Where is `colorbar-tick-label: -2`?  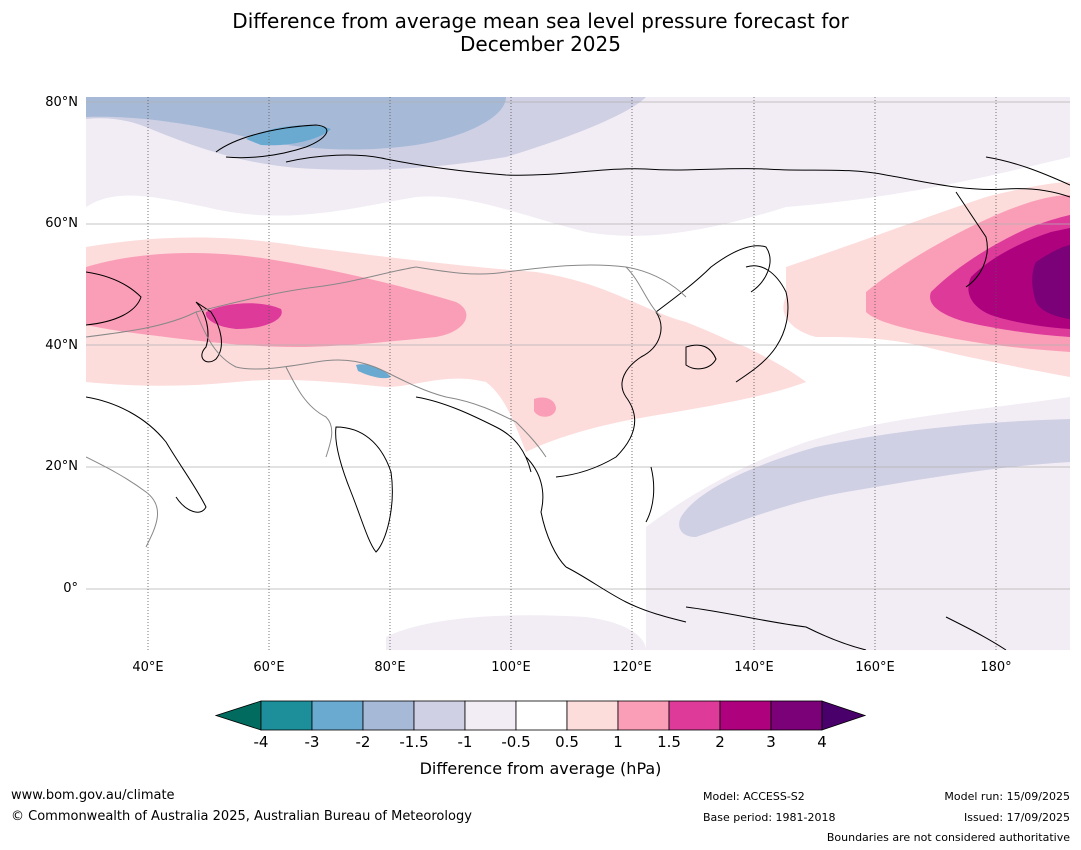
colorbar-tick-label: -2 is located at coordinates (363, 742).